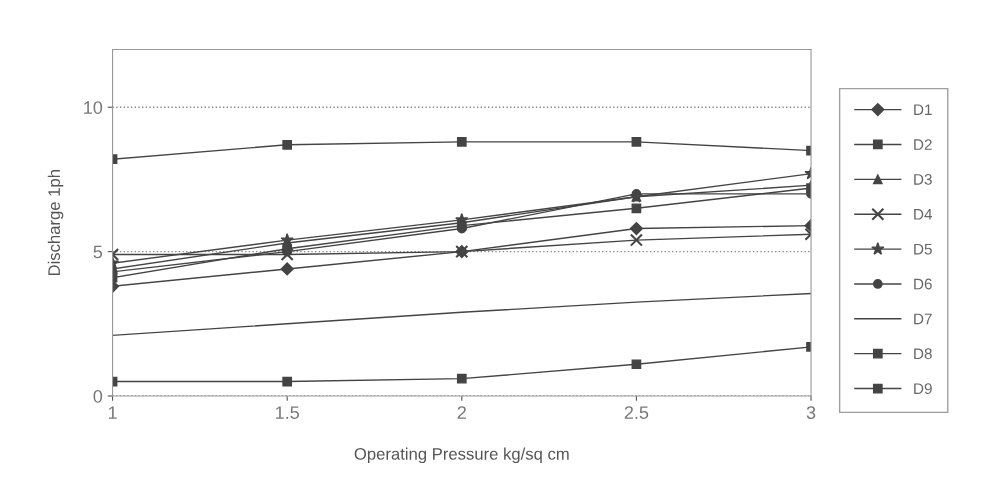  Describe the element at coordinates (923, 319) in the screenshot. I see `legend-label: D7` at that location.